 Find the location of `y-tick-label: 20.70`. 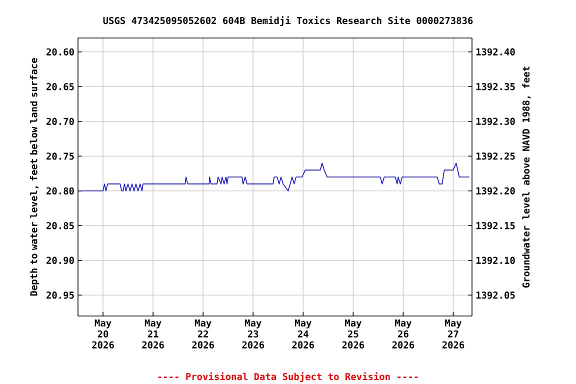

y-tick-label: 20.70 is located at coordinates (60, 121).